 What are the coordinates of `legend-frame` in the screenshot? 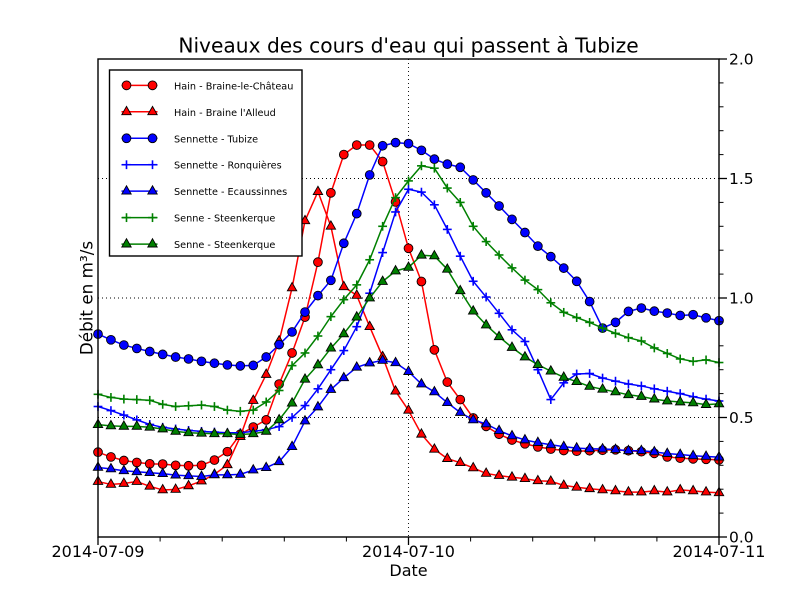 It's located at (205, 163).